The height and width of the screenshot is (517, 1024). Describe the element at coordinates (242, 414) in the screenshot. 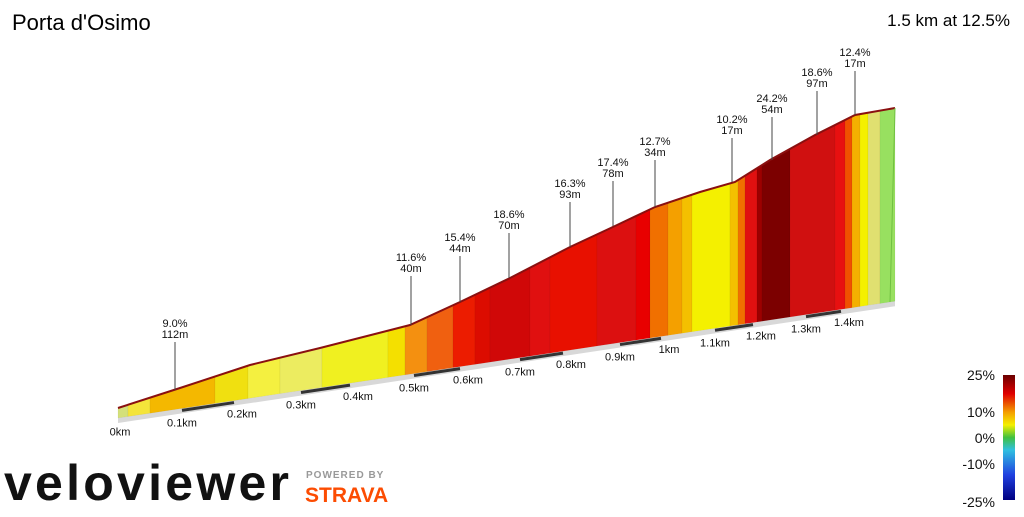

I see `distance-label: 0.2km` at that location.